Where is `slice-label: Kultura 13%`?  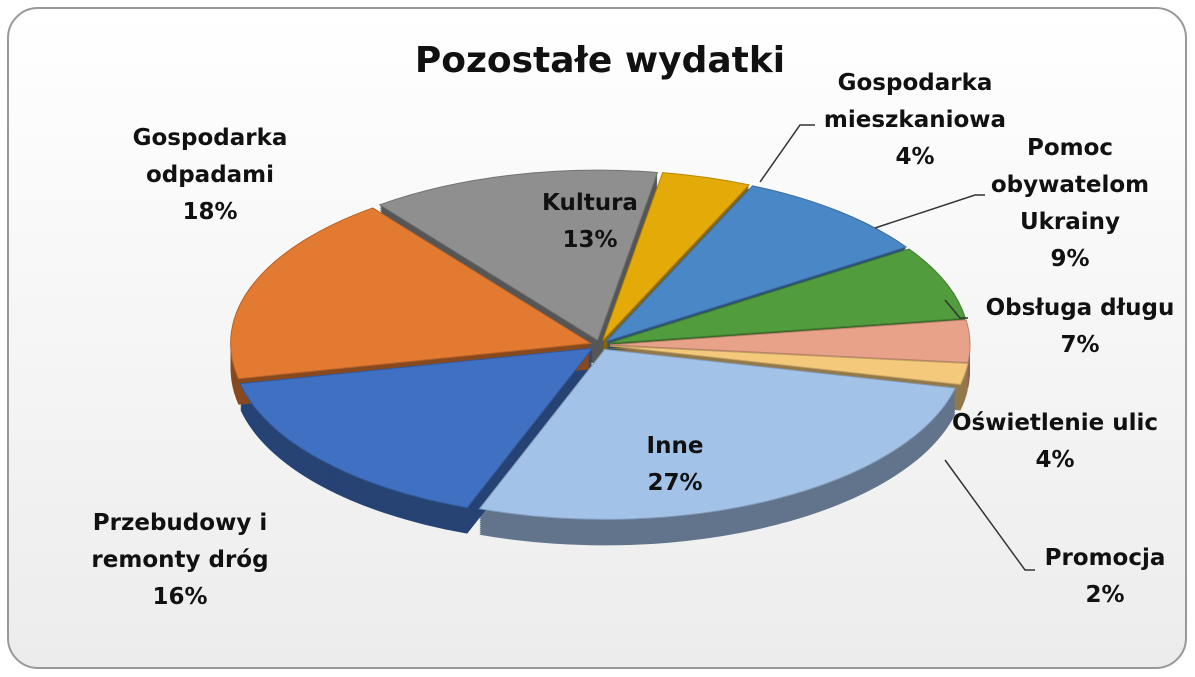
slice-label: Kultura 13% is located at coordinates (590, 222).